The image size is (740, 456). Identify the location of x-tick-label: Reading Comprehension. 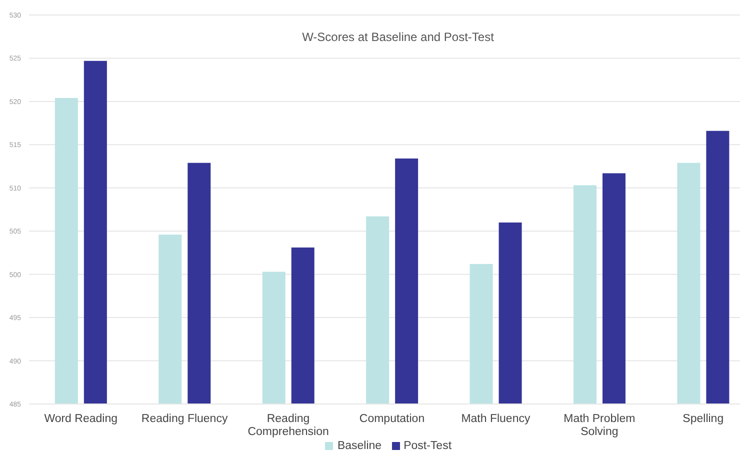
(288, 425).